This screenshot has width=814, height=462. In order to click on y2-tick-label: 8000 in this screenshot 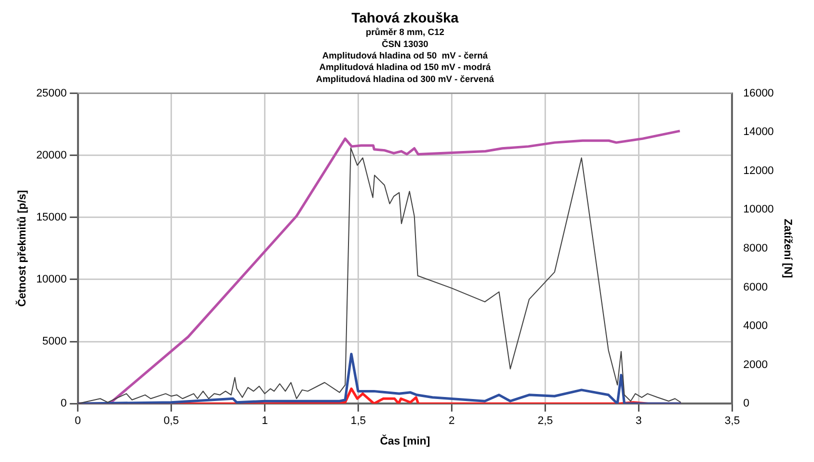, I will do `click(755, 248)`.